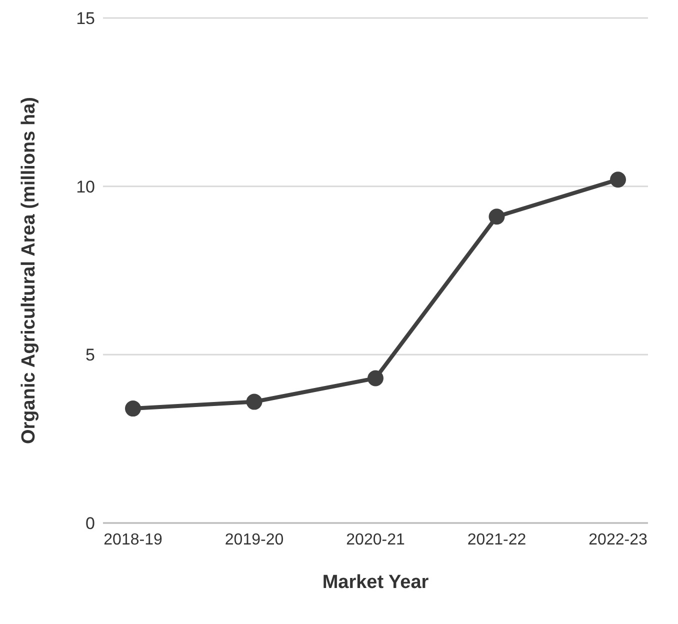 This screenshot has height=624, width=678. What do you see at coordinates (29, 270) in the screenshot?
I see `y-axis-title: Organic Agricultural Area (millions ha)` at bounding box center [29, 270].